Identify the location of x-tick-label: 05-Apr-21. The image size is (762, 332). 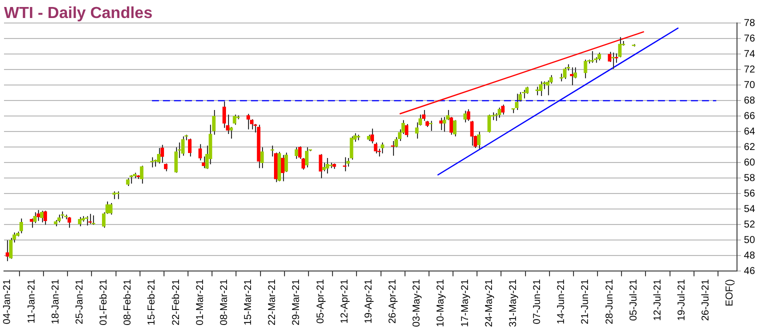
(320, 301).